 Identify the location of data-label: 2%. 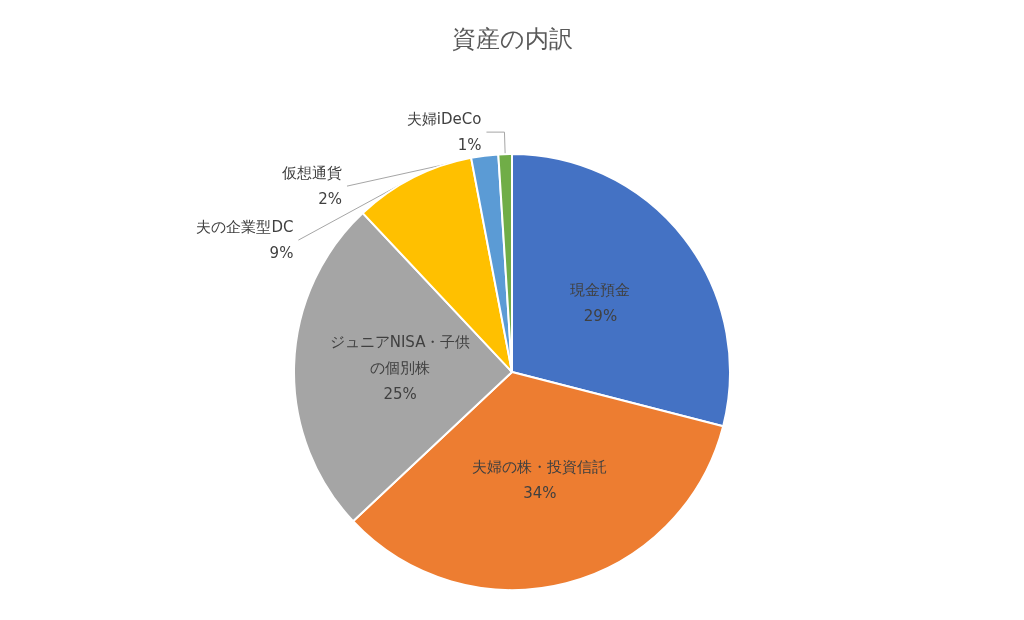
(330, 199).